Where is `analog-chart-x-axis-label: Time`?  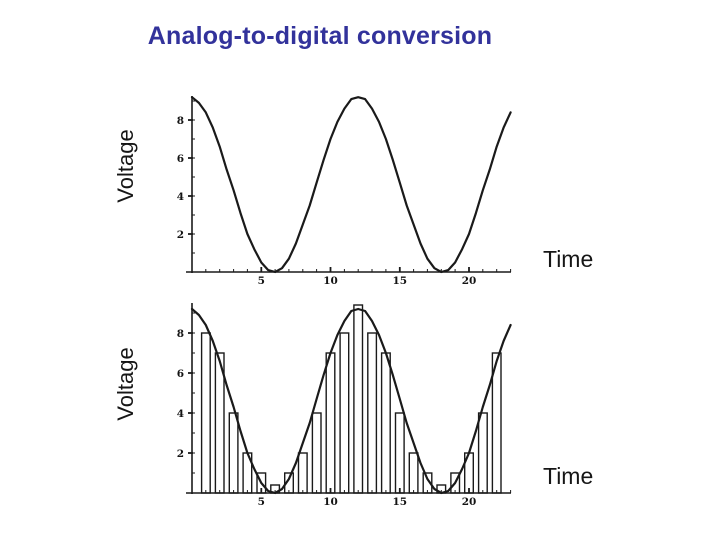
analog-chart-x-axis-label: Time is located at coordinates (568, 259).